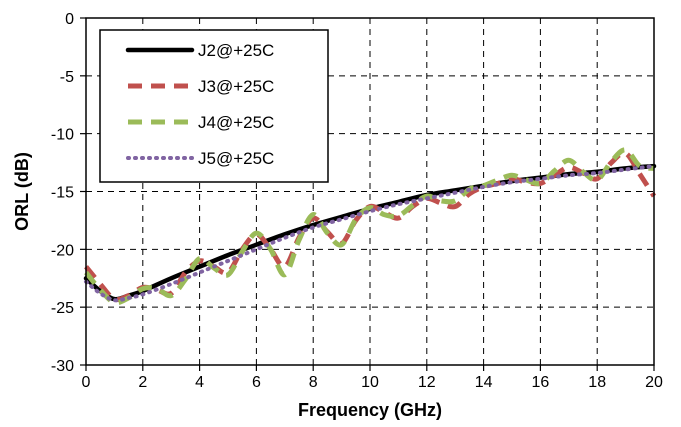 The width and height of the screenshot is (681, 427). What do you see at coordinates (654, 382) in the screenshot?
I see `x-tick-label: 20` at bounding box center [654, 382].